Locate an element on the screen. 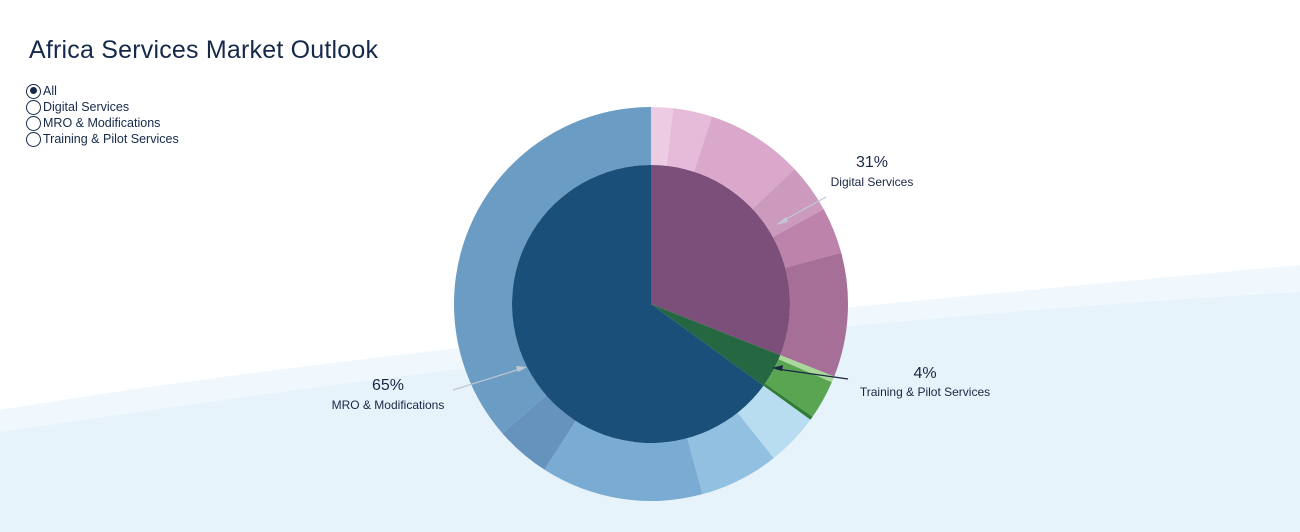 Image resolution: width=1300 pixels, height=532 pixels. data-label-digital-pct: 31% is located at coordinates (872, 162).